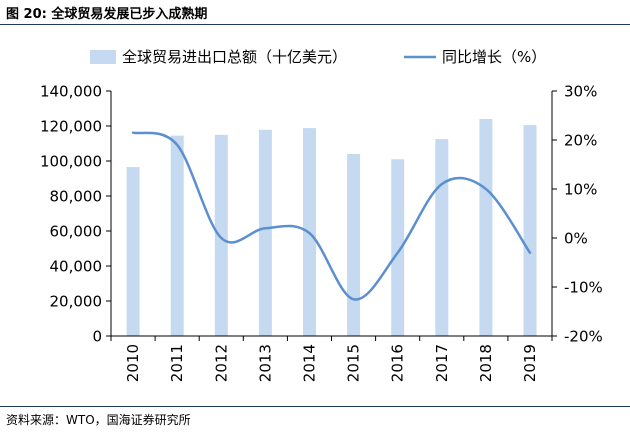  I want to click on left-tick-label: 60,000, so click(76, 232).